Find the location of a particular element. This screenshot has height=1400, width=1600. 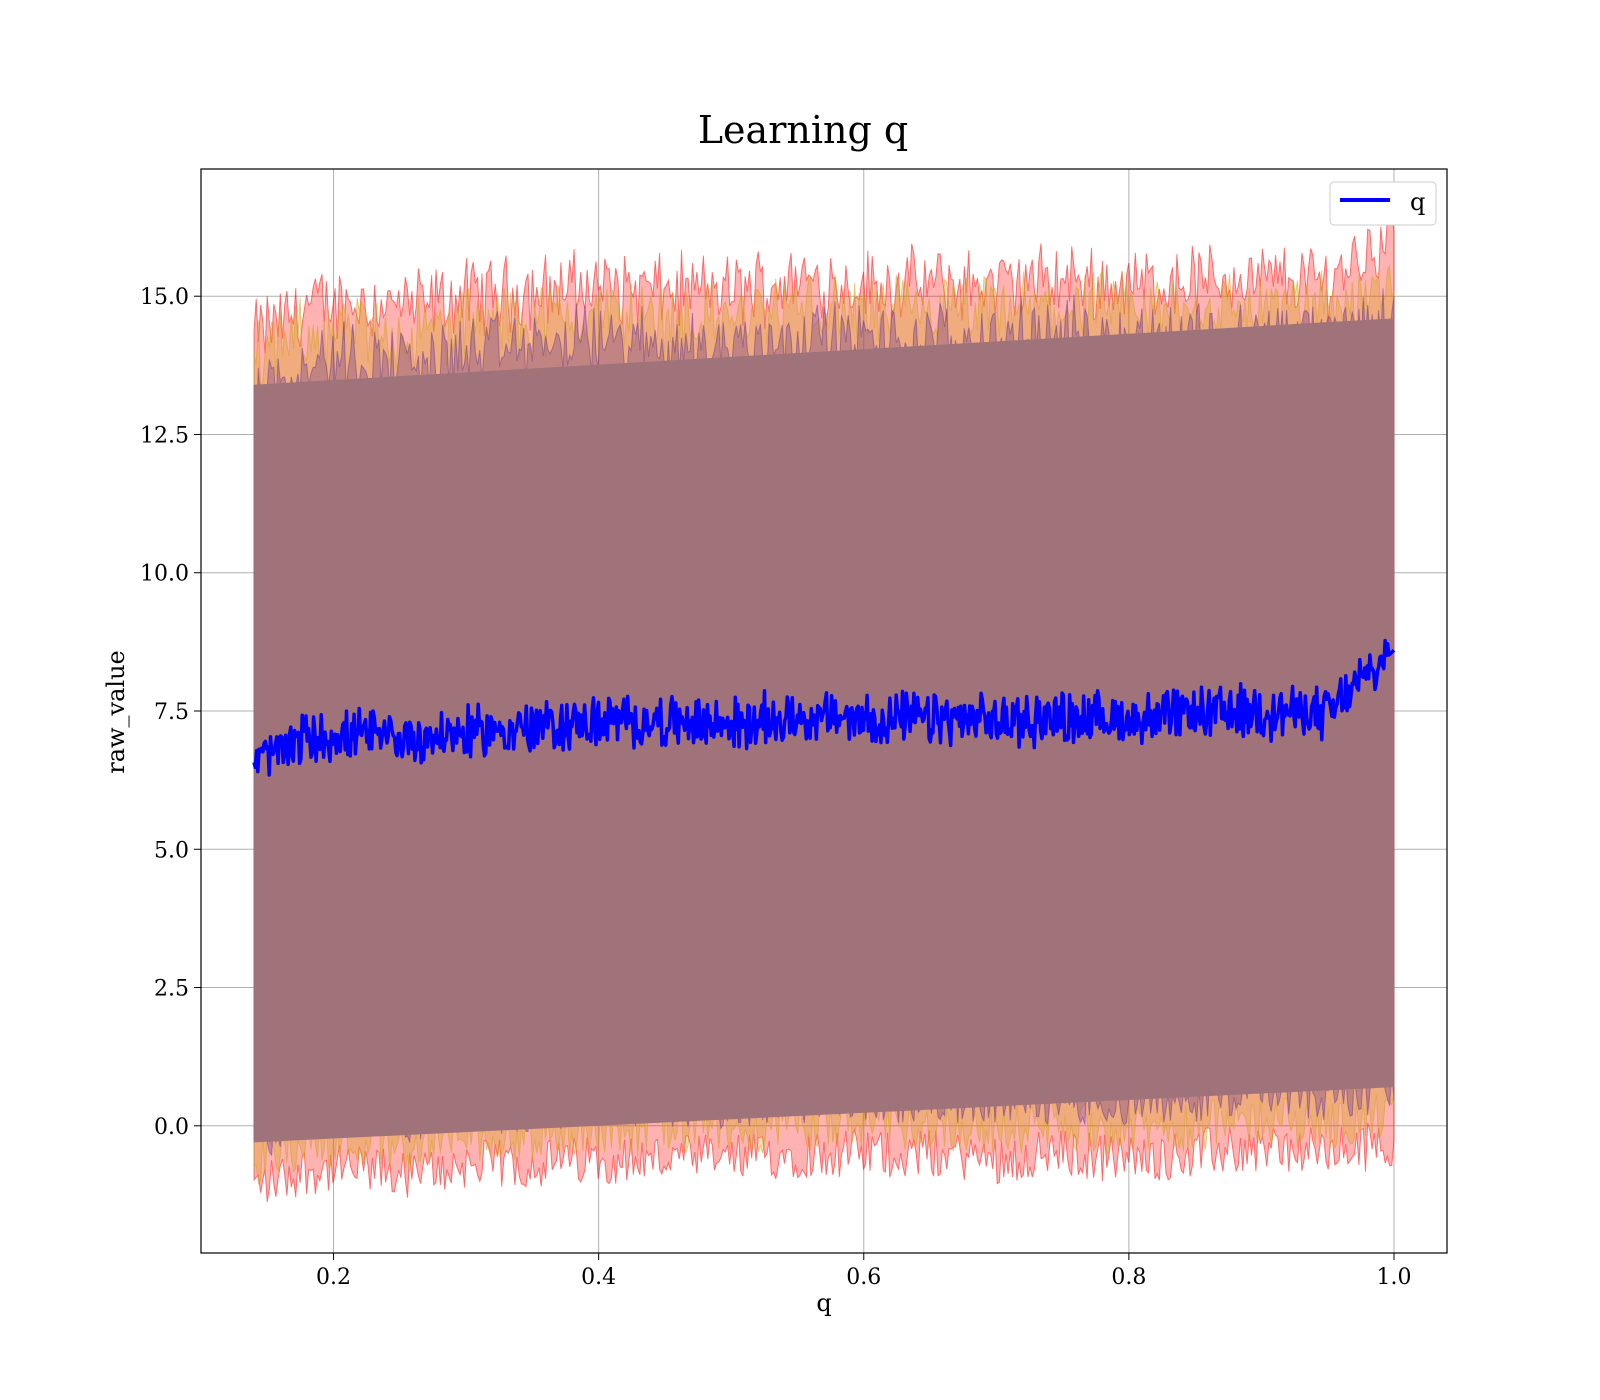

y-tick-label-3: 7.5 is located at coordinates (171, 712).